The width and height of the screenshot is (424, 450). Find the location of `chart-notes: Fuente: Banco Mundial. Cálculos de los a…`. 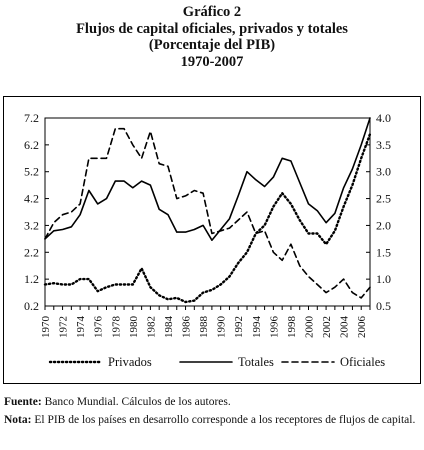

chart-notes: Fuente: Banco Mundial. Cálculos de los a… is located at coordinates (211, 413).